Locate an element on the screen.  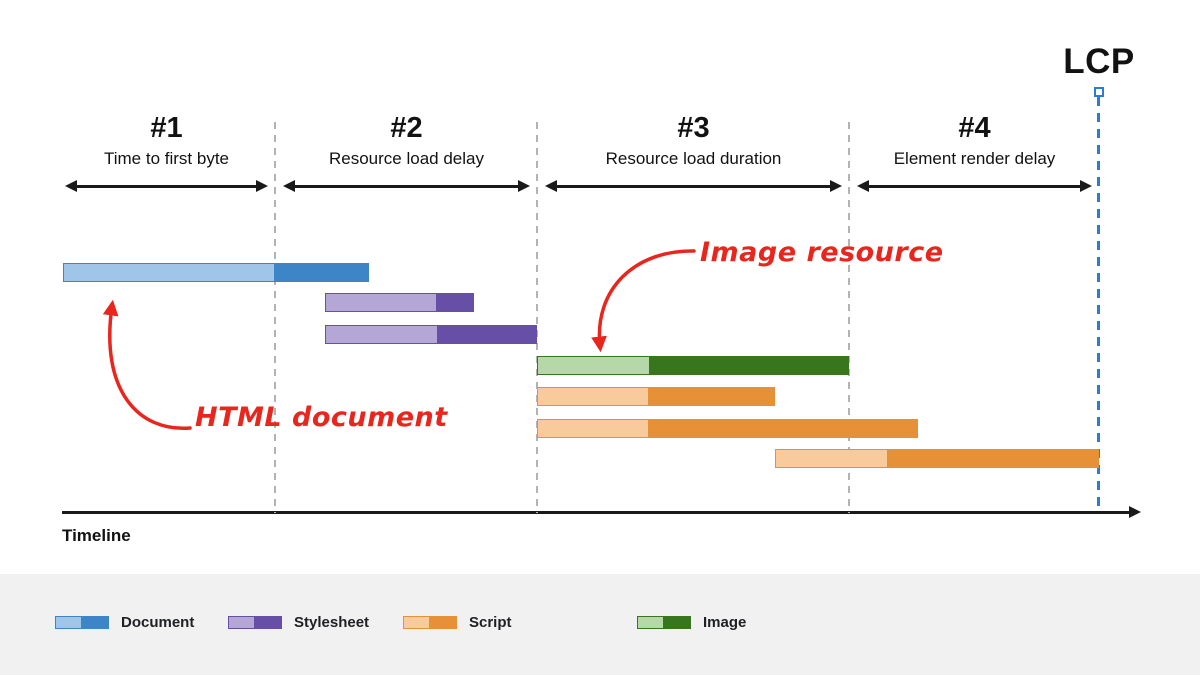
legend-label: Stylesheet is located at coordinates (332, 622).